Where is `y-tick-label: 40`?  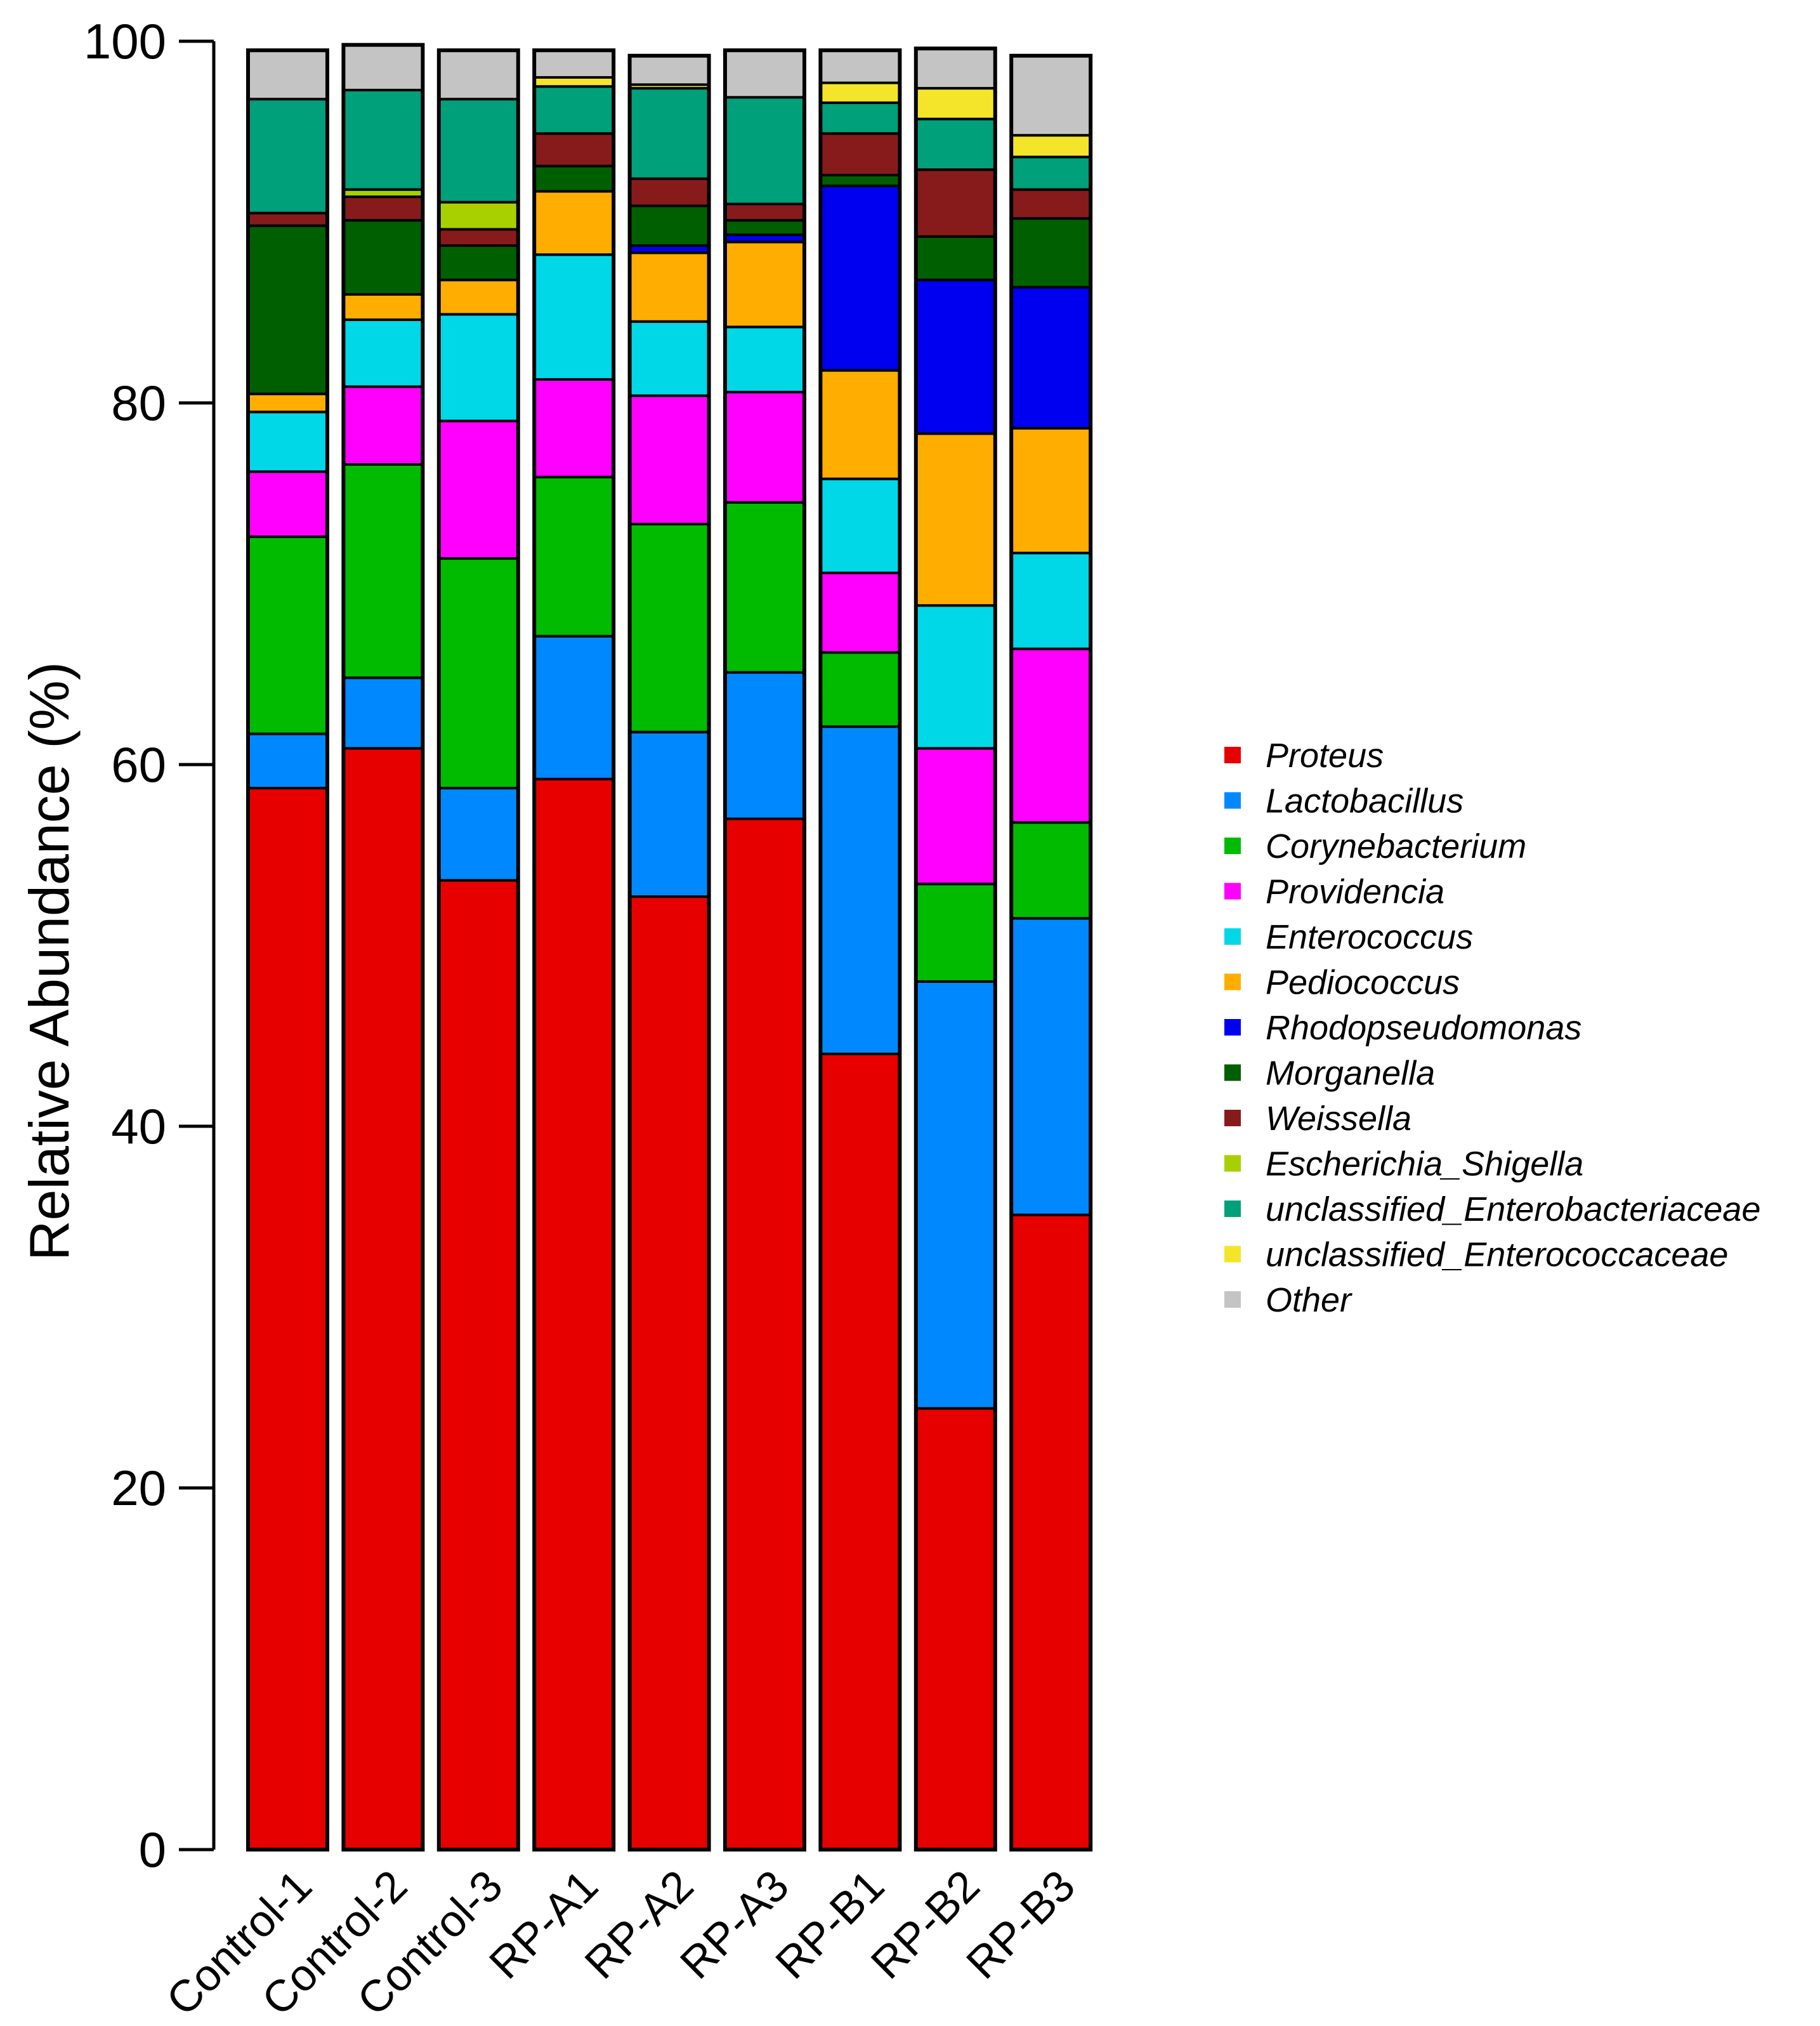
y-tick-label: 40 is located at coordinates (138, 1126).